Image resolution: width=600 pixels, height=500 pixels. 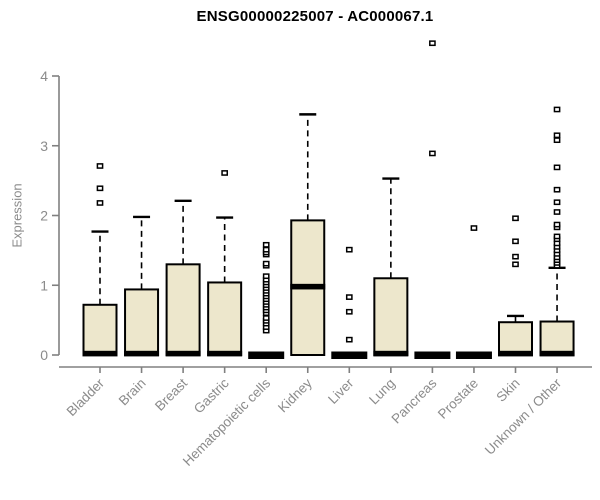 What do you see at coordinates (211, 395) in the screenshot?
I see `x-tick-label-gastric: Gastric` at bounding box center [211, 395].